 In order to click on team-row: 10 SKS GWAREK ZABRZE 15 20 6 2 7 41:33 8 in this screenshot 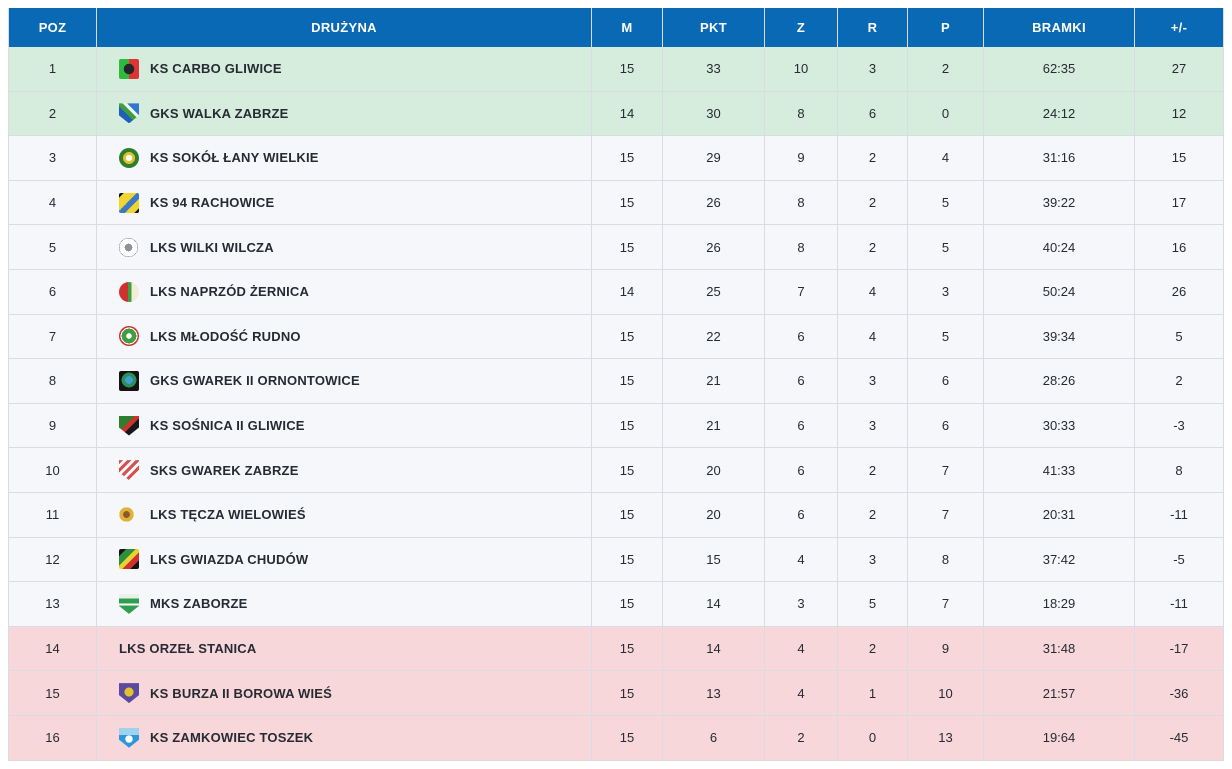, I will do `click(616, 470)`.